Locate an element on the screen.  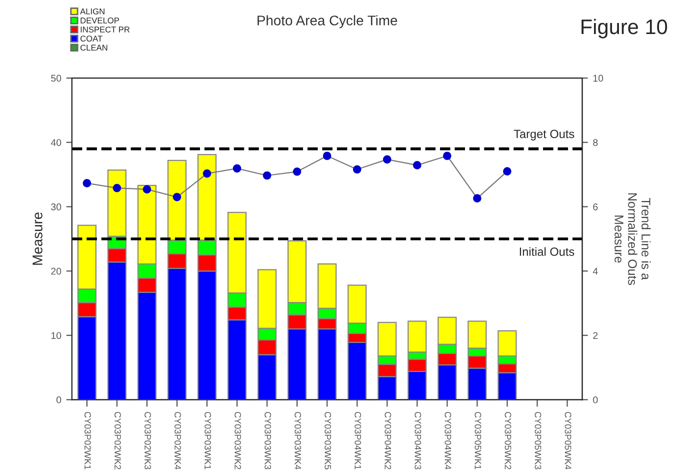
x-tick-label: CY03P04WK1 is located at coordinates (358, 441).